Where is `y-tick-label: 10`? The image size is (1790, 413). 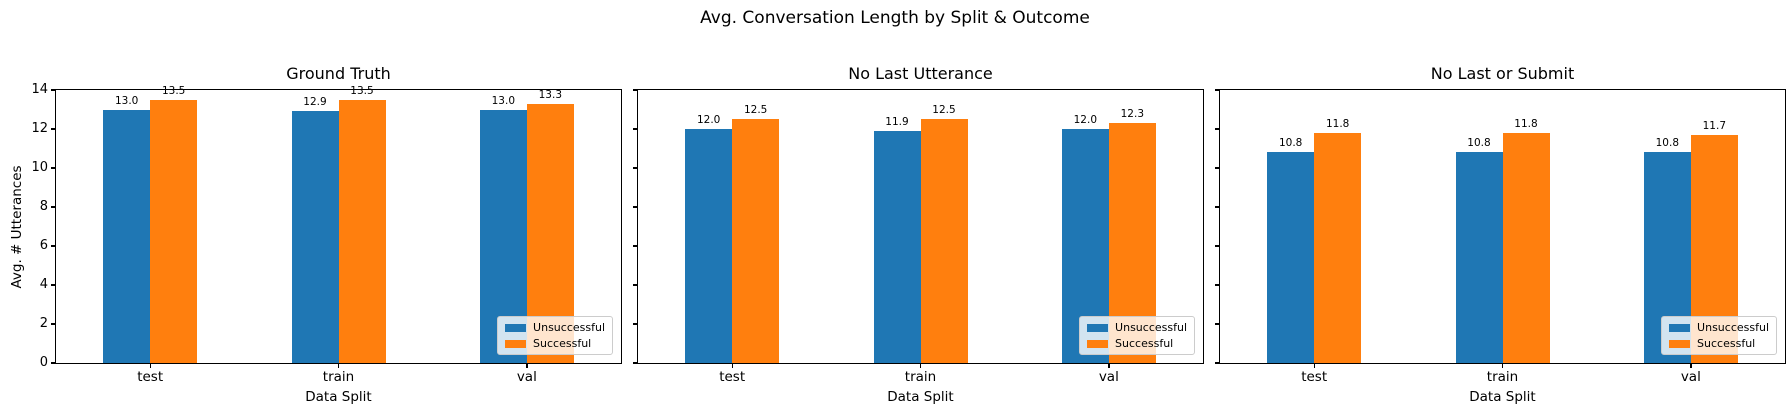 y-tick-label: 10 is located at coordinates (39, 167).